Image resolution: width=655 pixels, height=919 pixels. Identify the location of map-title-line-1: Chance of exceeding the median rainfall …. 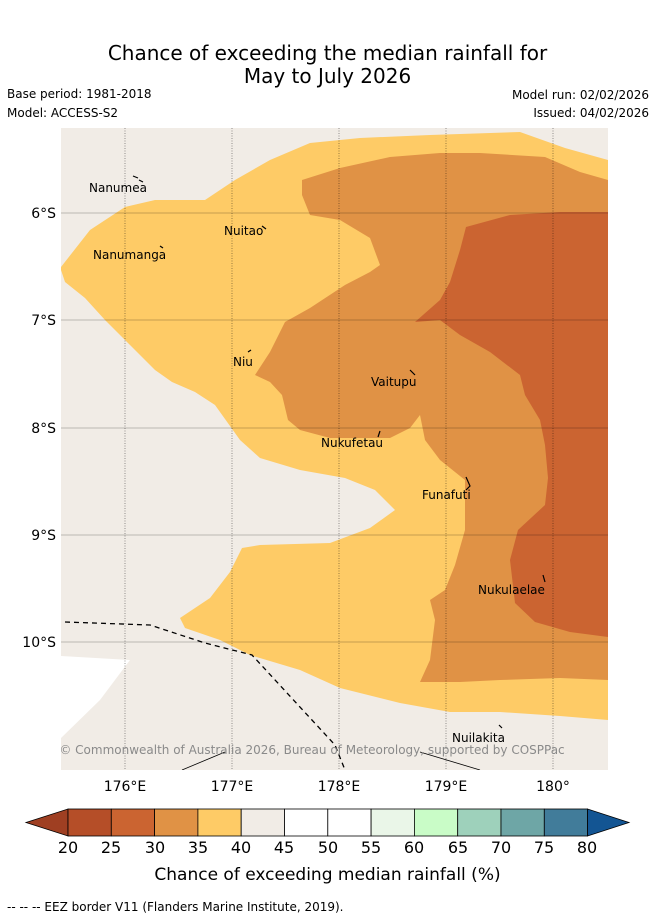
(327, 53).